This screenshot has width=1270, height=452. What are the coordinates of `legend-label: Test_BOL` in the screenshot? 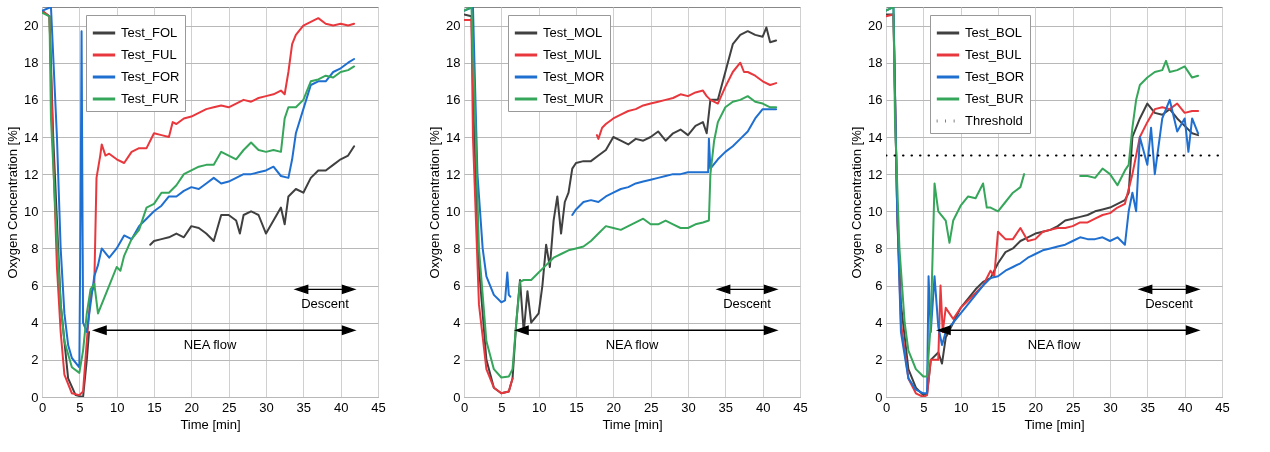 It's located at (994, 32).